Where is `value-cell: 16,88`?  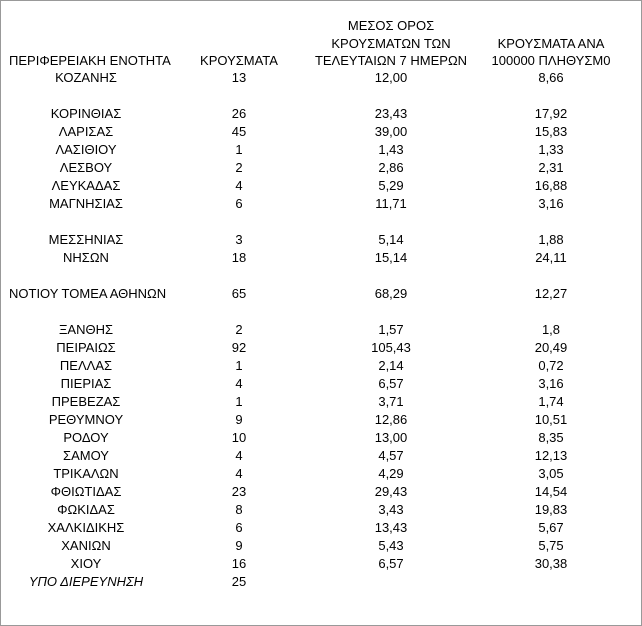 value-cell: 16,88 is located at coordinates (551, 185).